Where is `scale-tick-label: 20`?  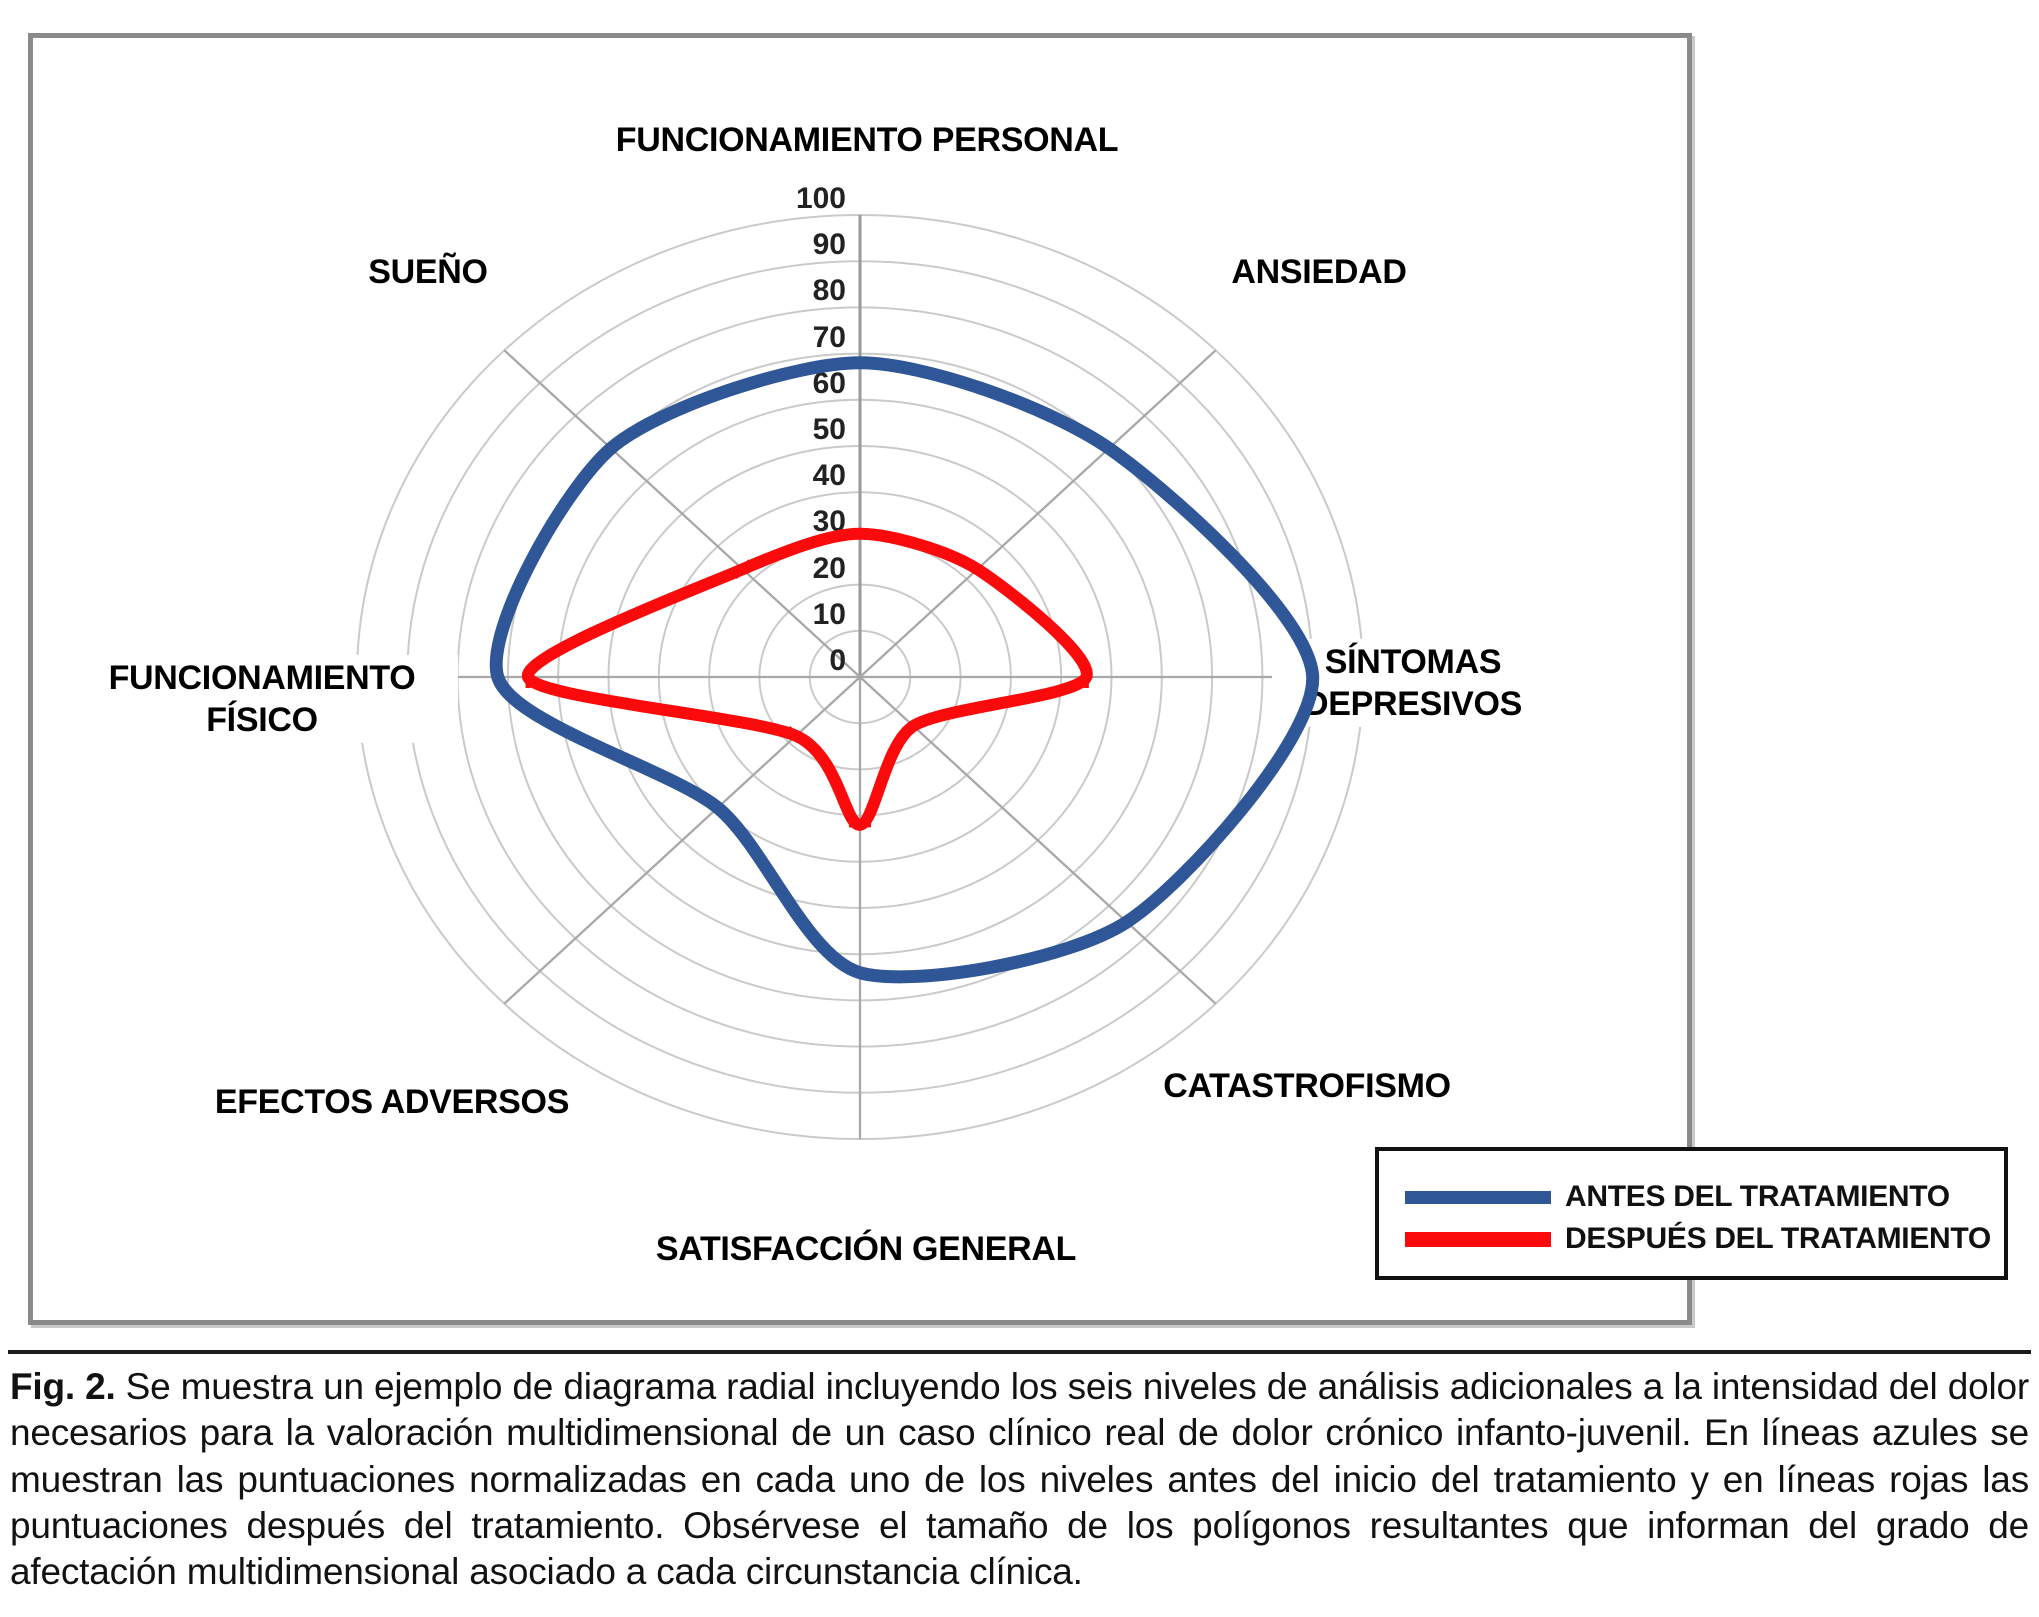
scale-tick-label: 20 is located at coordinates (829, 568).